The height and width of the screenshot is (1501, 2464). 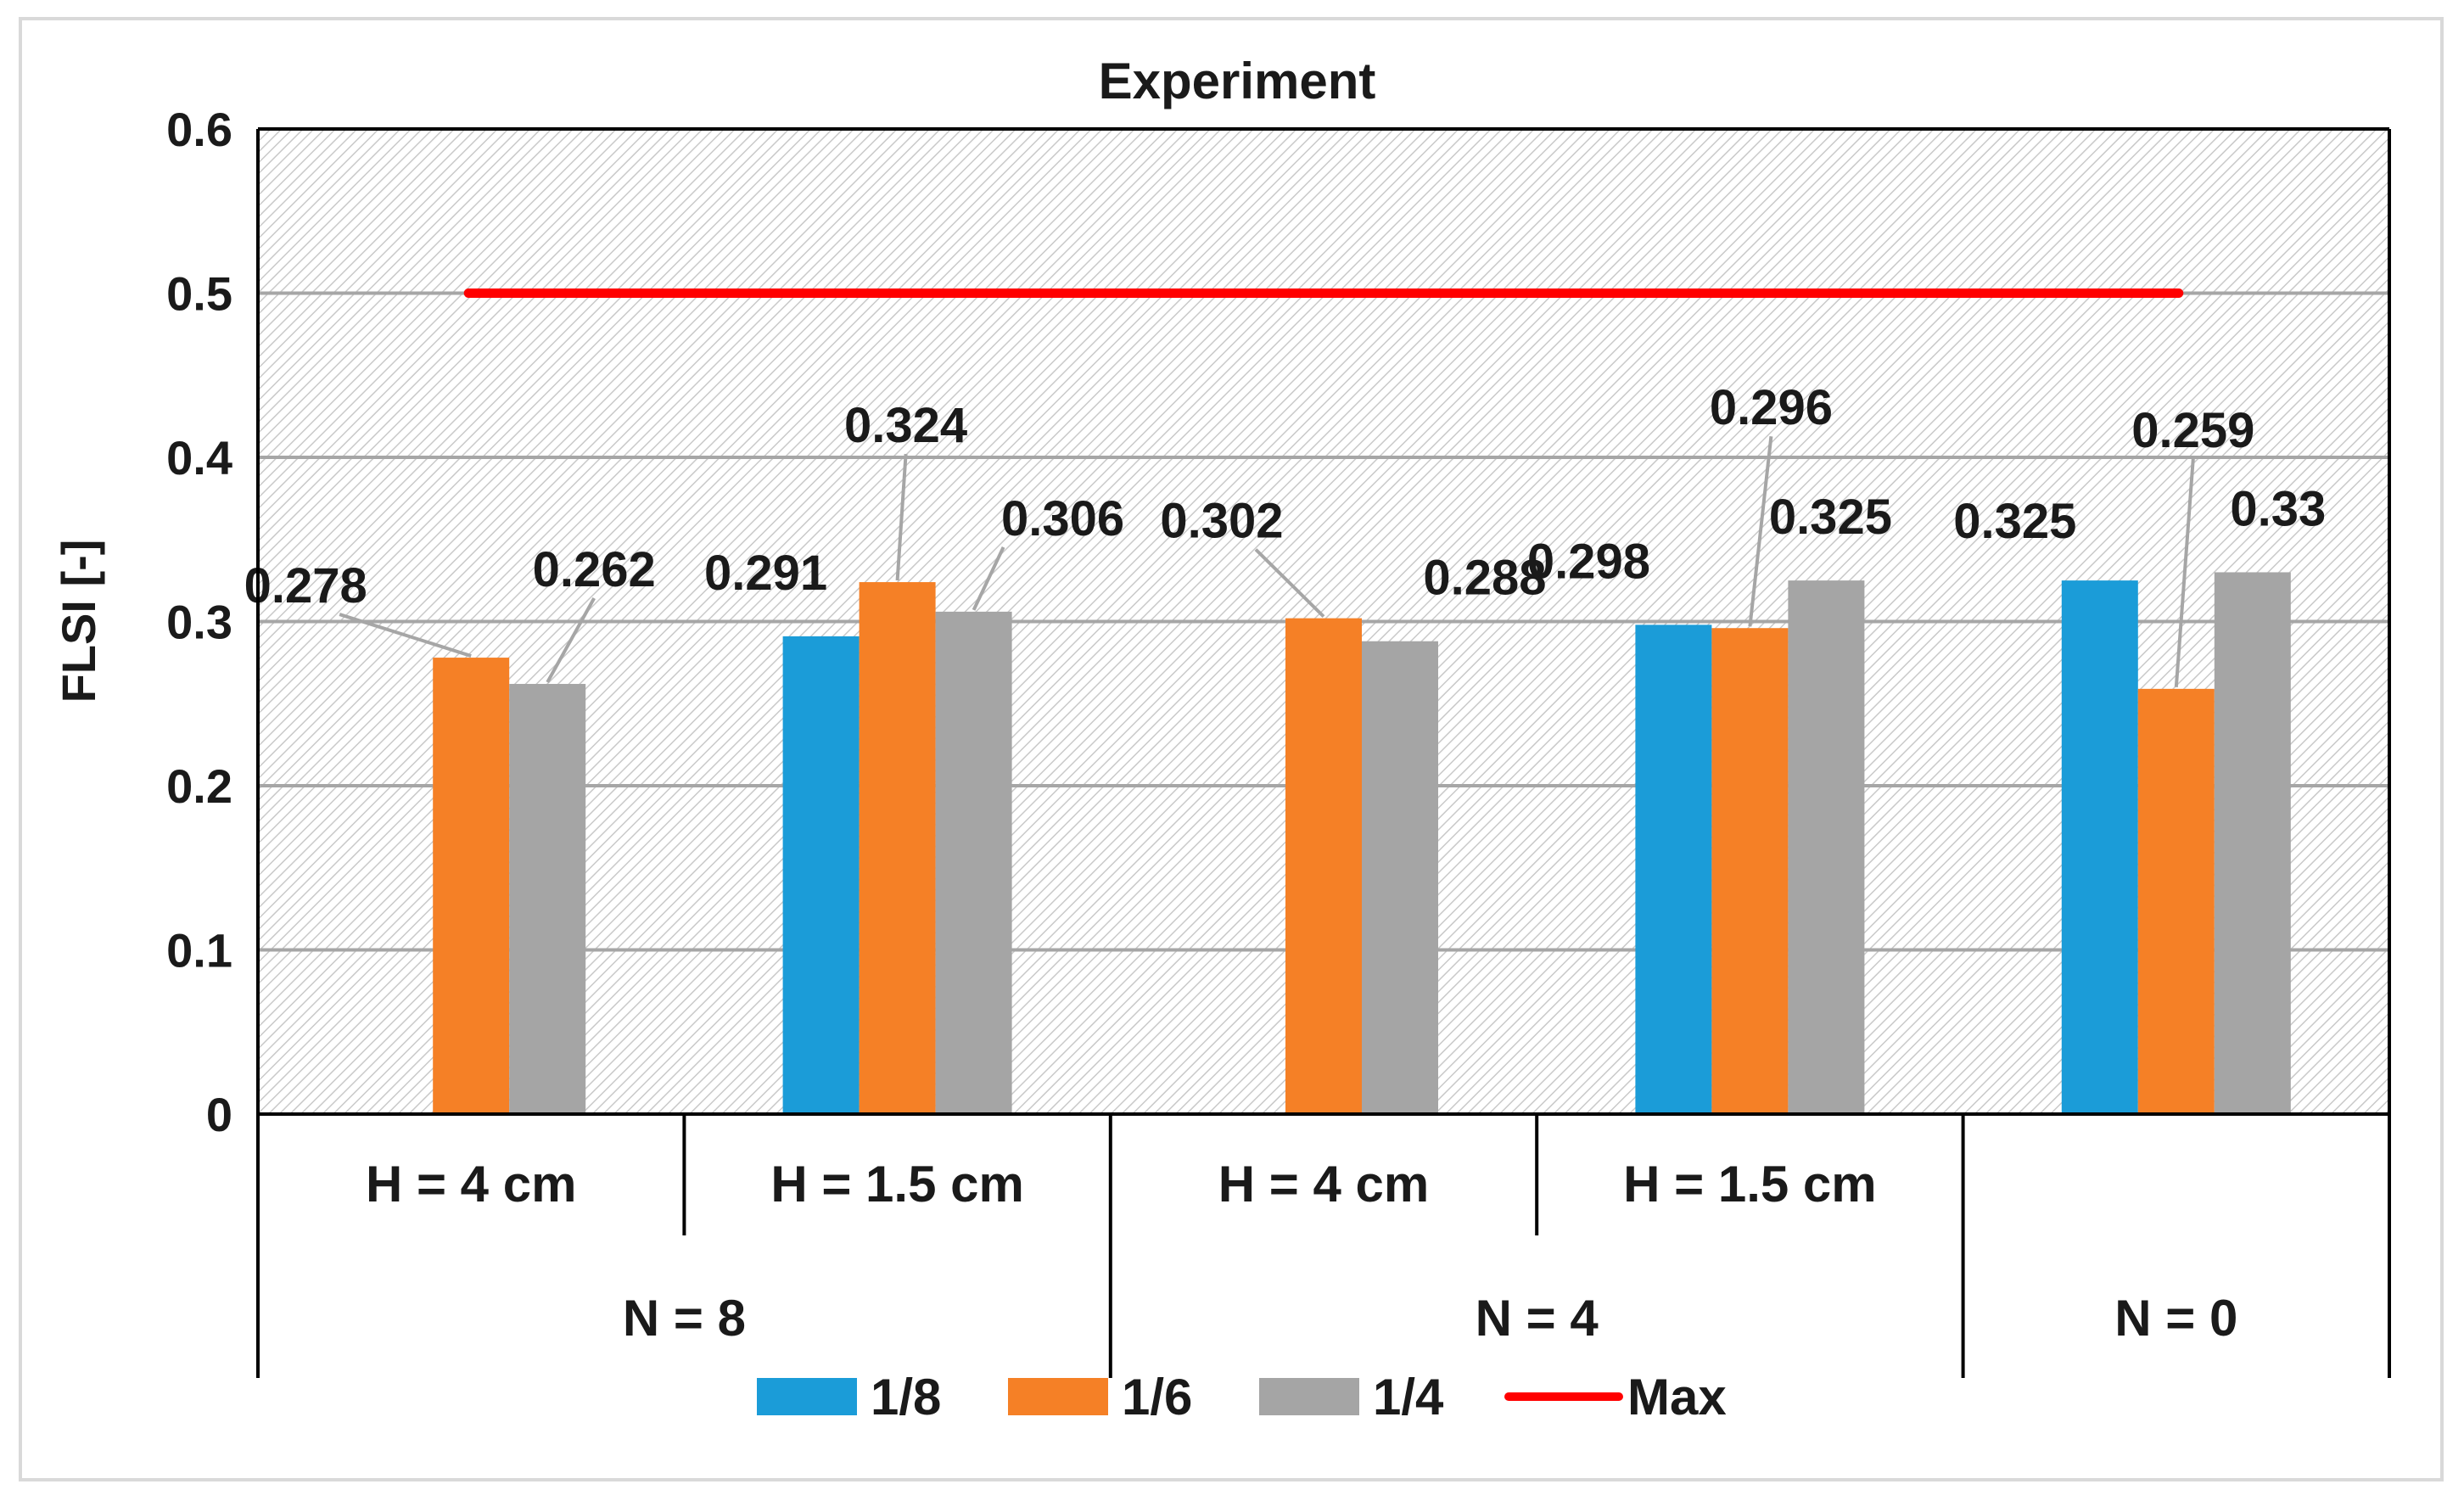 I want to click on y-tick-label: 0.3, so click(x=199, y=622).